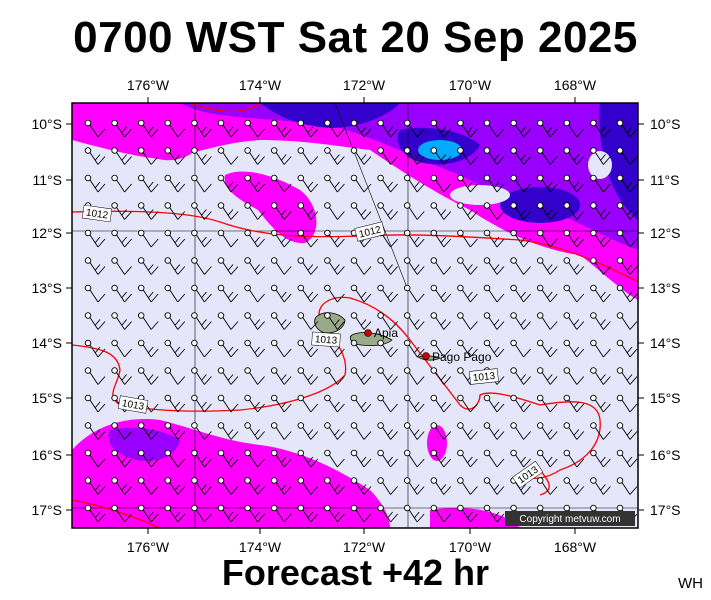 This screenshot has width=711, height=600. I want to click on copyright-box: Copyright metvuw.com, so click(570, 518).